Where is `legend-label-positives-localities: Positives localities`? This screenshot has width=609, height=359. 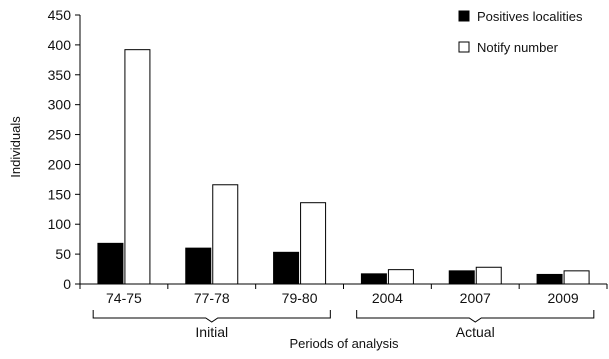
legend-label-positives-localities: Positives localities is located at coordinates (530, 16).